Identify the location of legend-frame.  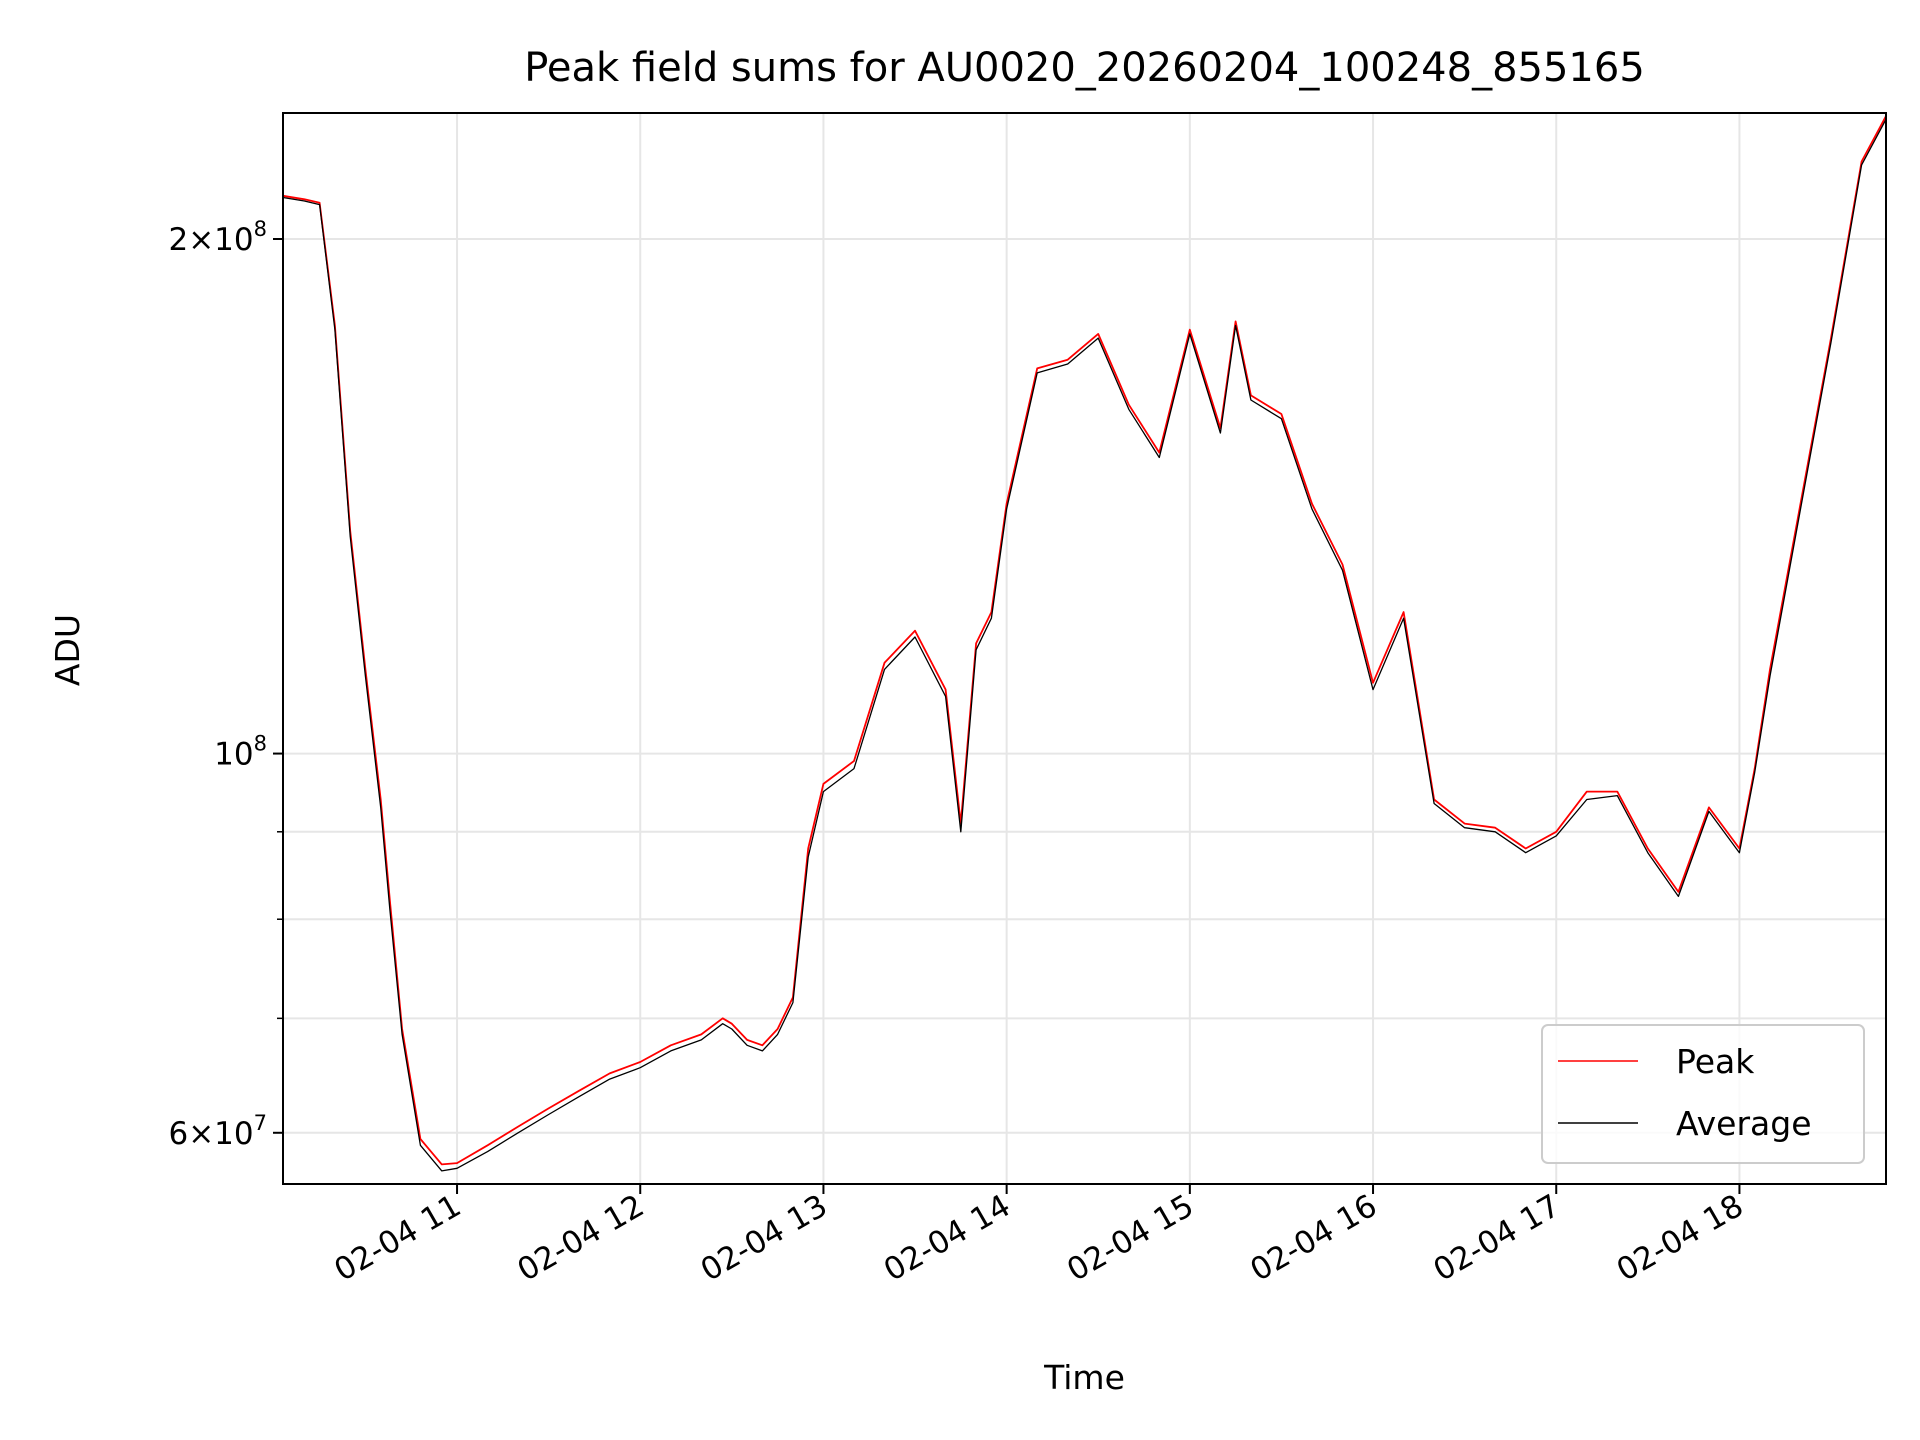
(1703, 1094).